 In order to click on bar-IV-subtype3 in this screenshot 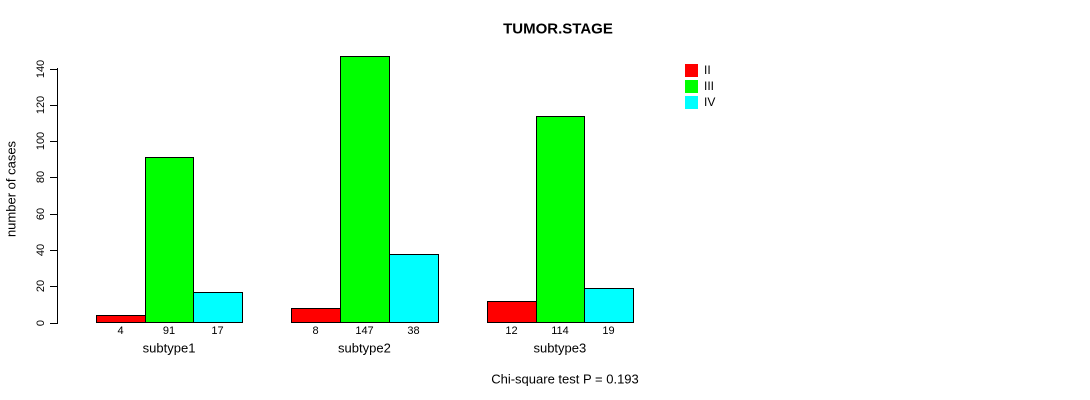, I will do `click(609, 305)`.